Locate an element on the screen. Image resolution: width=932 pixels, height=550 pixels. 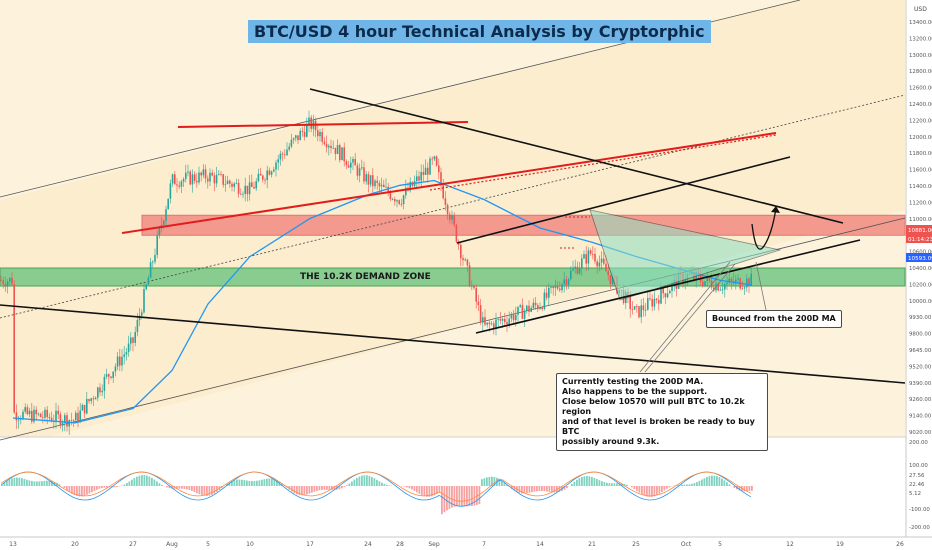
macd-tick-label: 27.56 is located at coordinates (917, 476).